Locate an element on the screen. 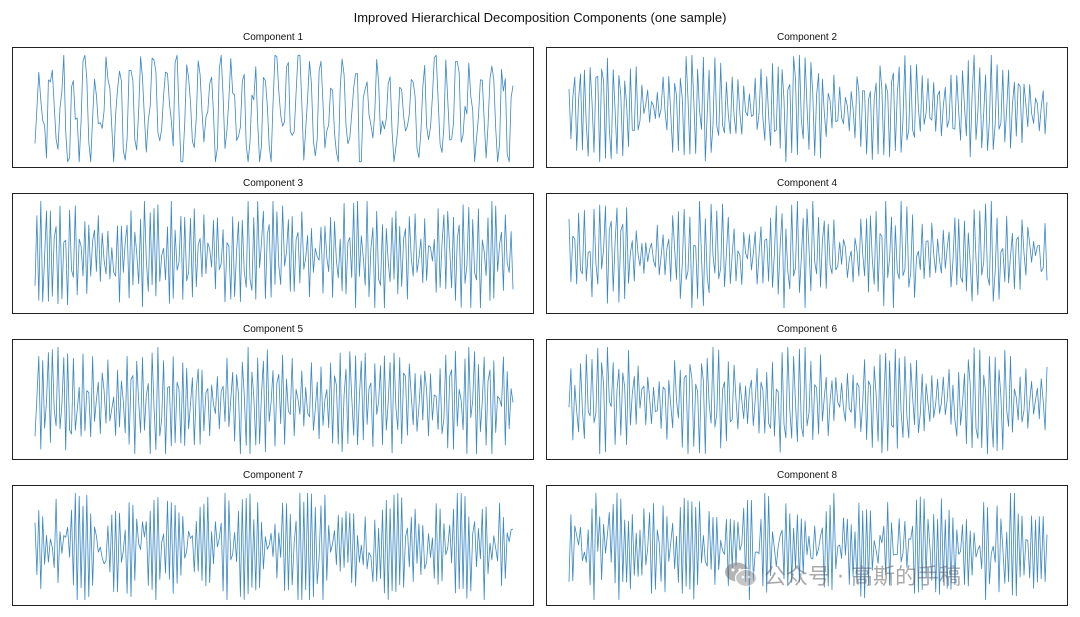 The height and width of the screenshot is (617, 1080). watermark-text: 公众号 · 高斯的手稿 is located at coordinates (862, 577).